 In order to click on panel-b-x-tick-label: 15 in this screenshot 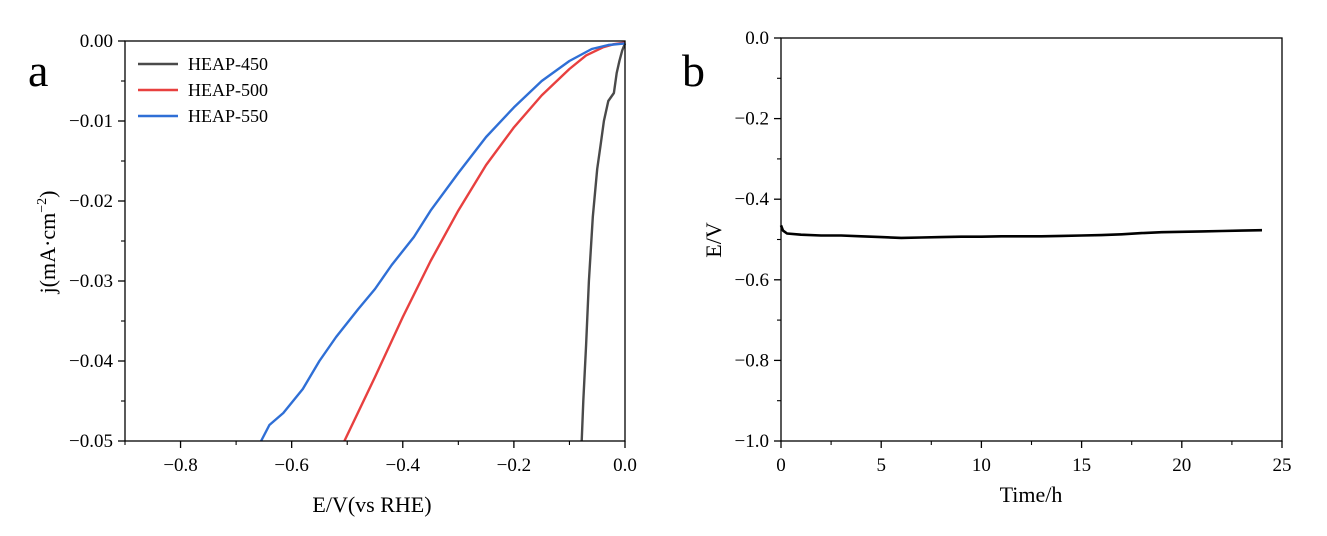, I will do `click(1081, 465)`.